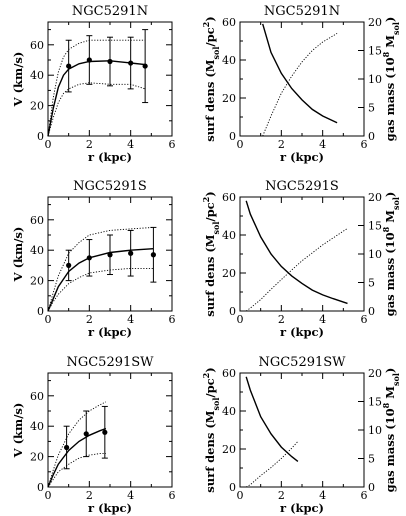 Image resolution: width=406 pixels, height=516 pixels. I want to click on panel-title: NGC5291SW, so click(110, 362).